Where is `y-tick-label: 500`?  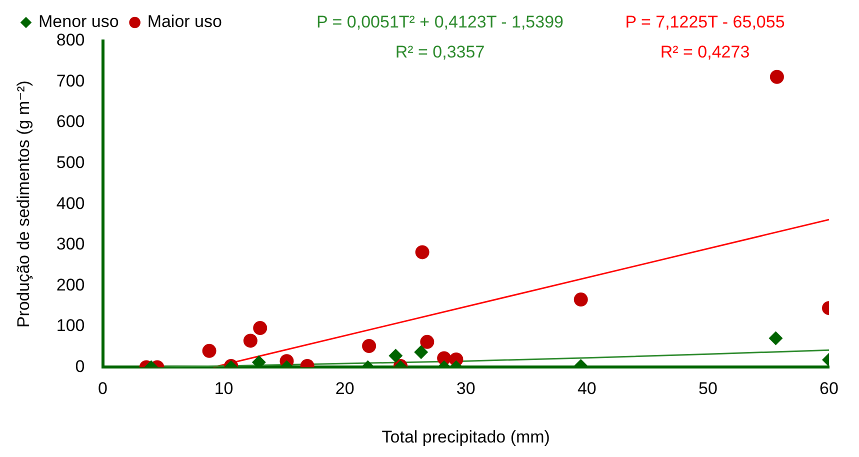
y-tick-label: 500 is located at coordinates (70, 162).